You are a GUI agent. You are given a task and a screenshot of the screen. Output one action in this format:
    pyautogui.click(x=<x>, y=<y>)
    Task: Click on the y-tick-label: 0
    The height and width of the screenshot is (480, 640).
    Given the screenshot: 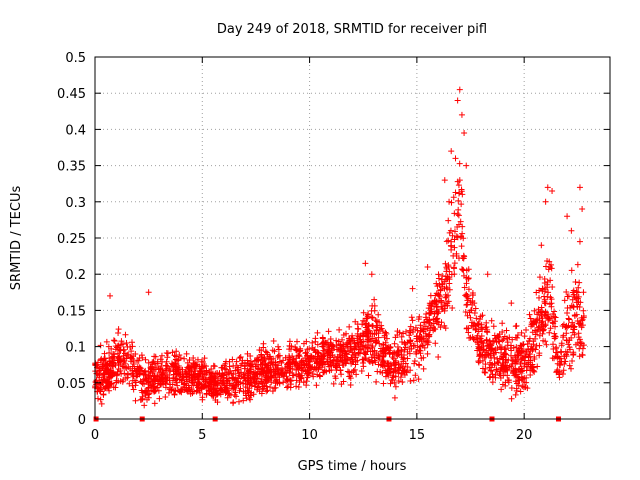 What is the action you would take?
    pyautogui.click(x=82, y=420)
    